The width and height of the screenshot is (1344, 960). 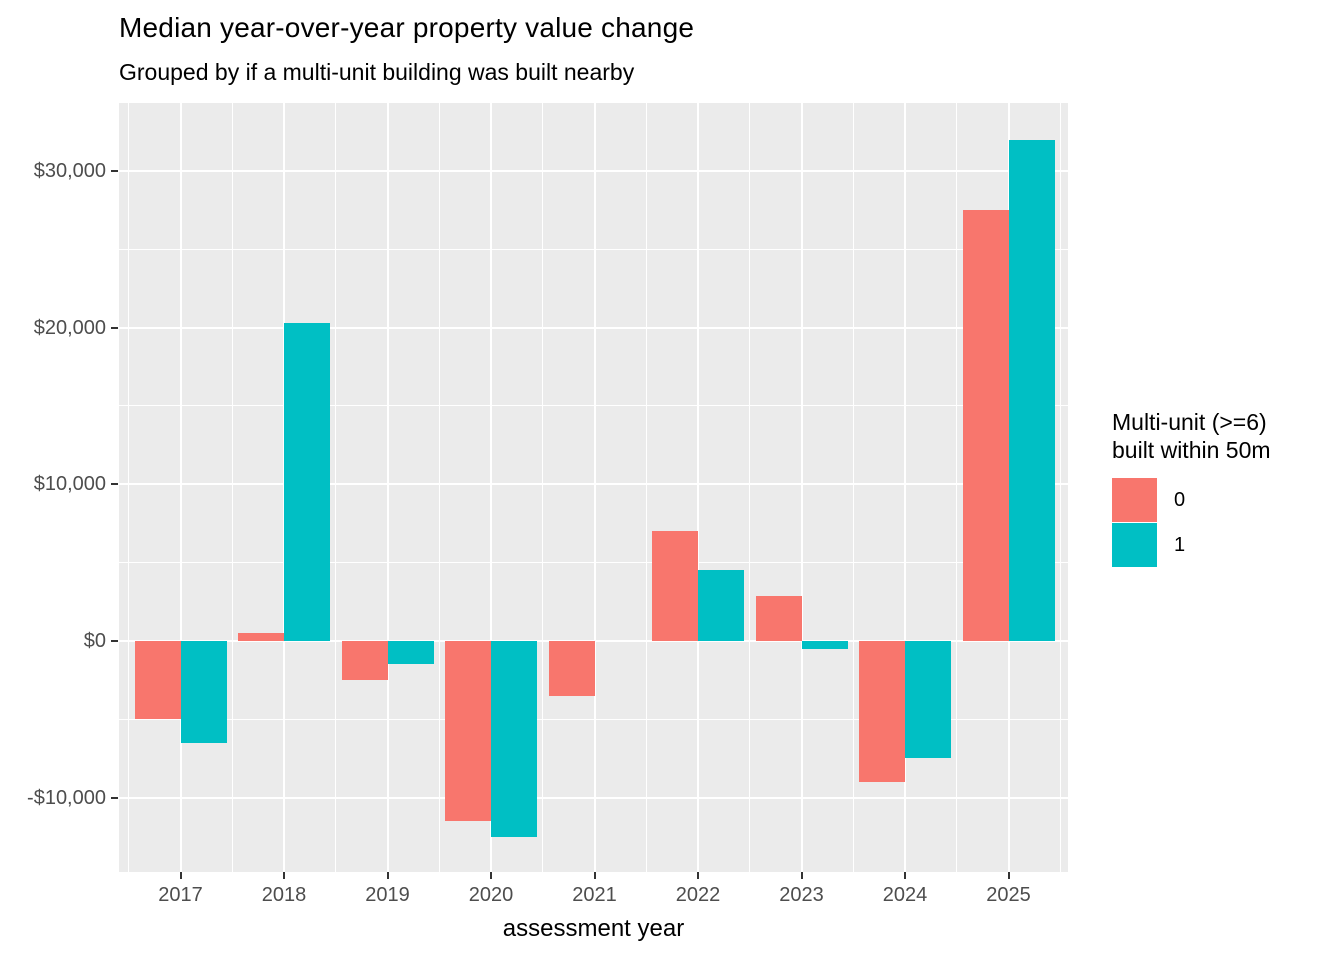 I want to click on x-axis-title: assessment year, so click(x=593, y=928).